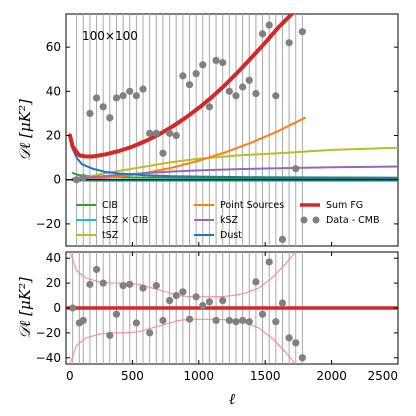  Describe the element at coordinates (344, 205) in the screenshot. I see `legend-label-sum-fg: Sum FG` at that location.